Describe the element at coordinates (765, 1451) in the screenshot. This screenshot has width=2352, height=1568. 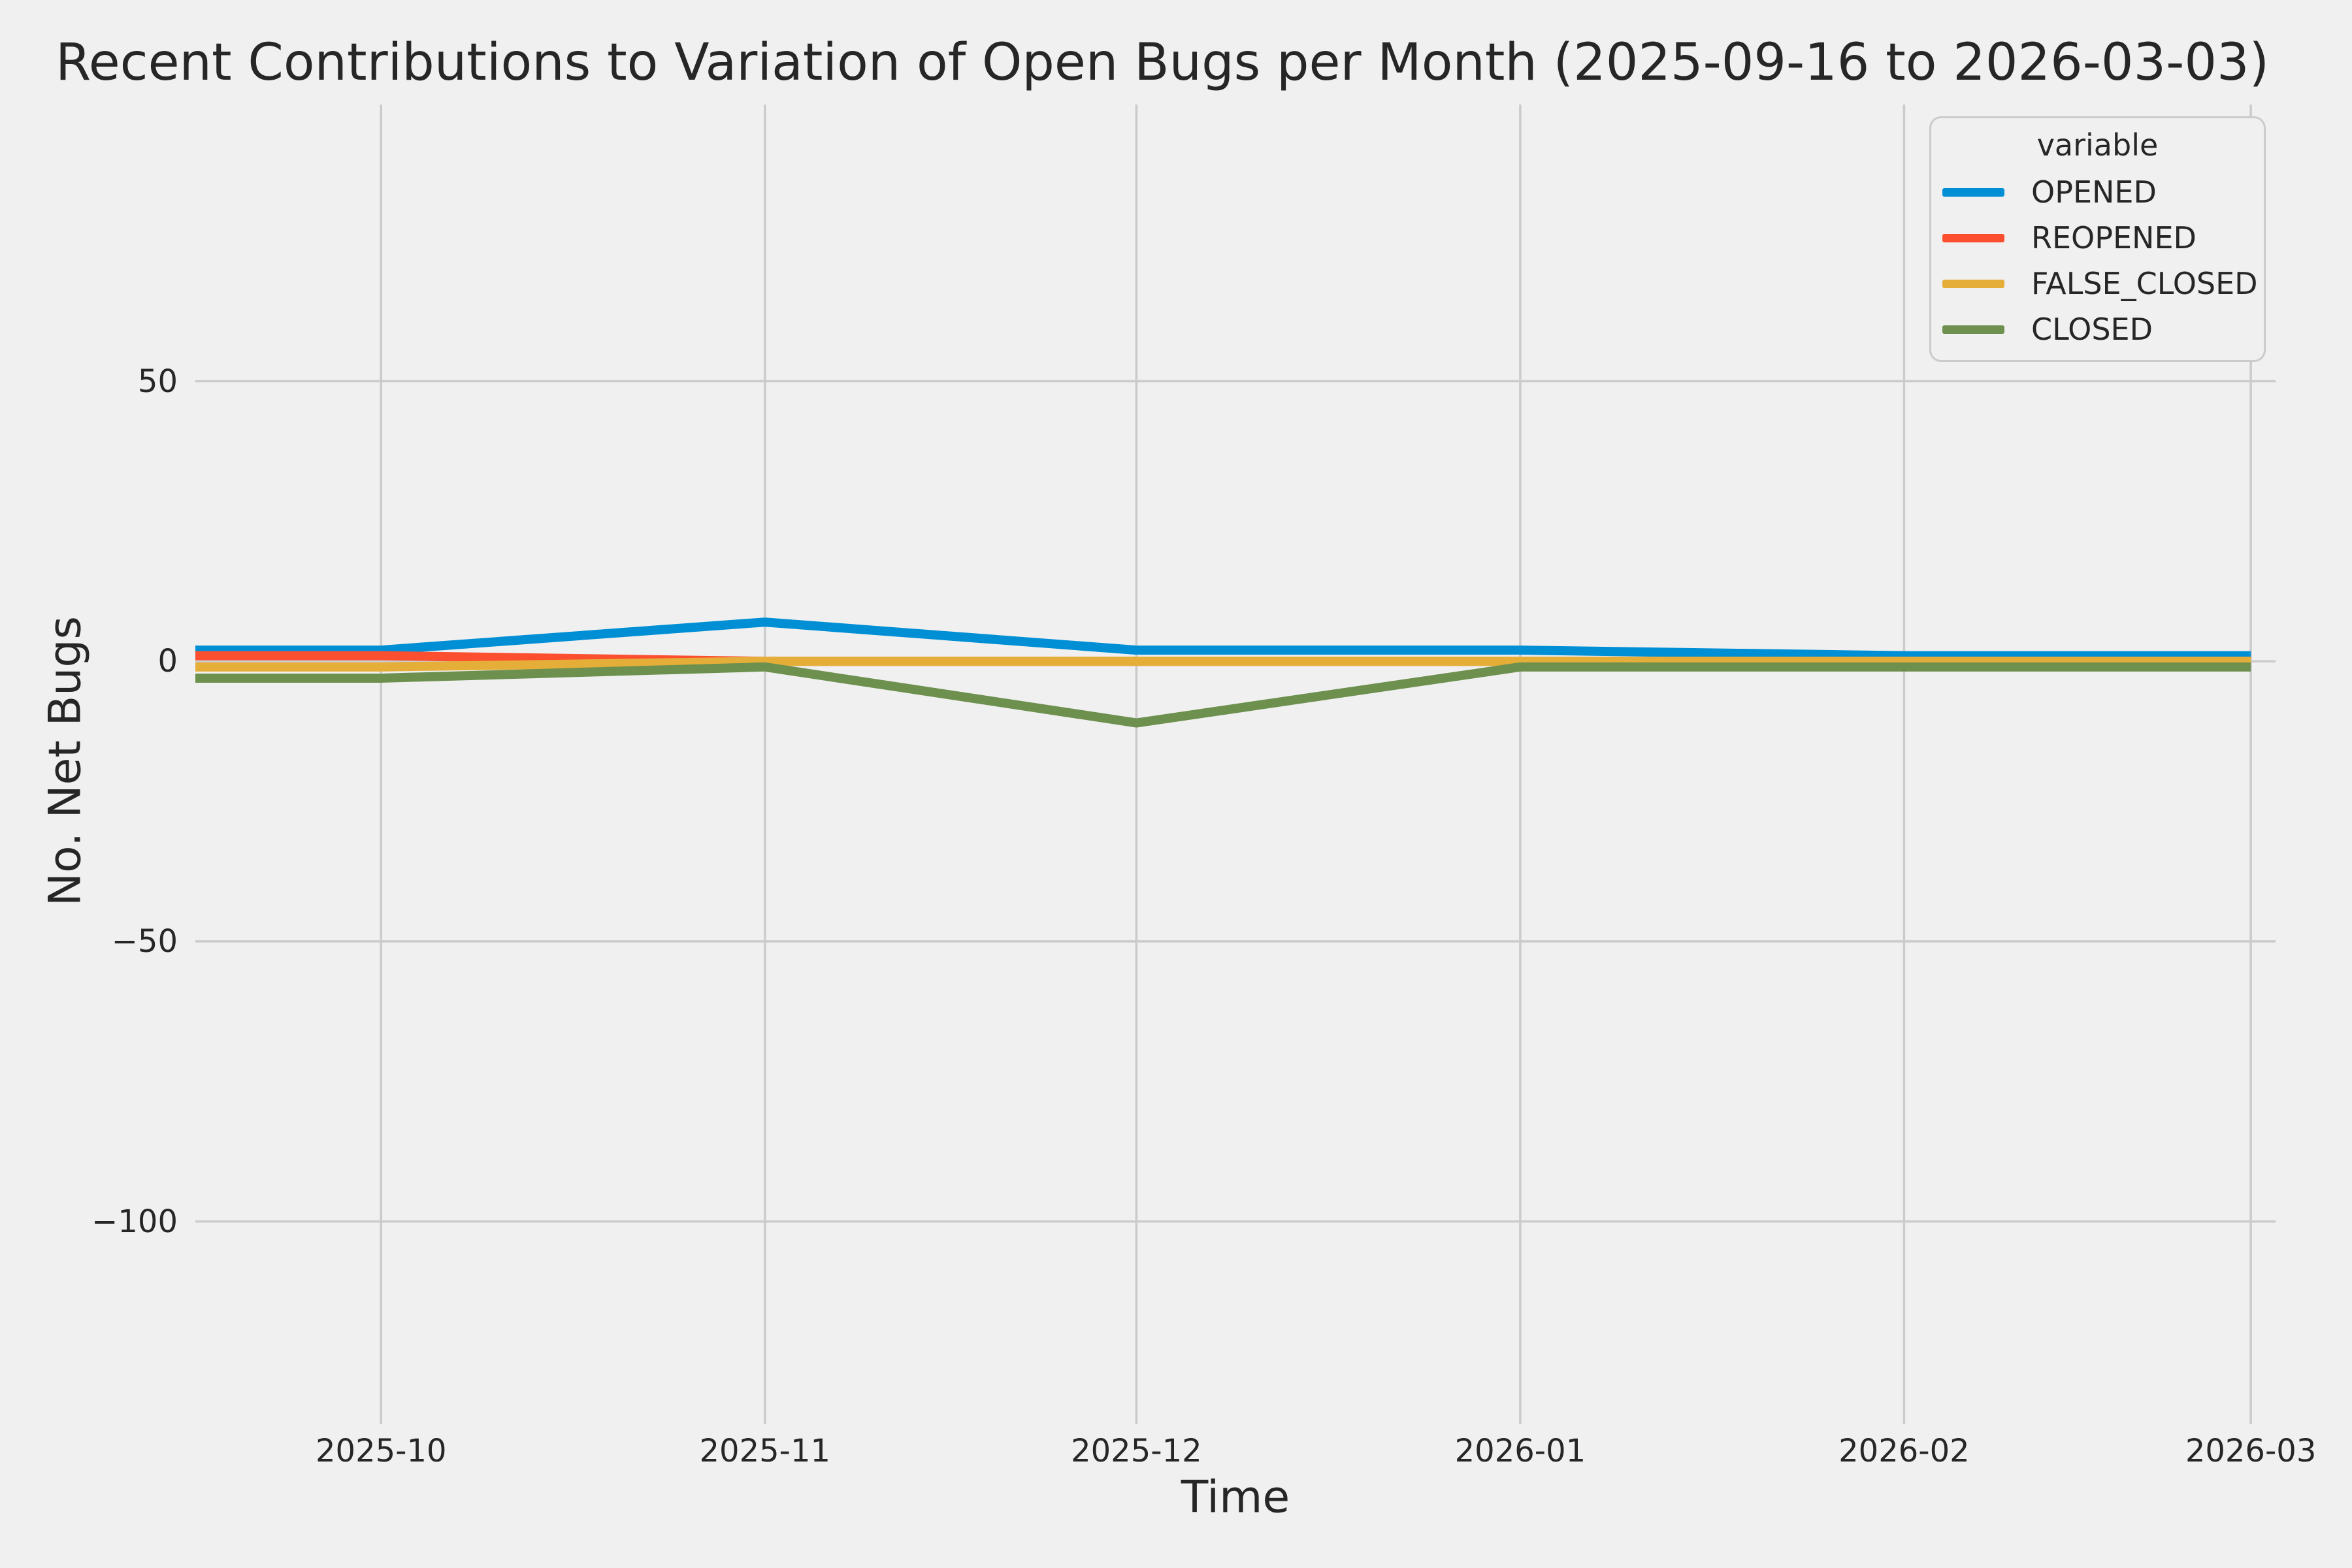
I see `x-tick-label: 2025-11` at that location.